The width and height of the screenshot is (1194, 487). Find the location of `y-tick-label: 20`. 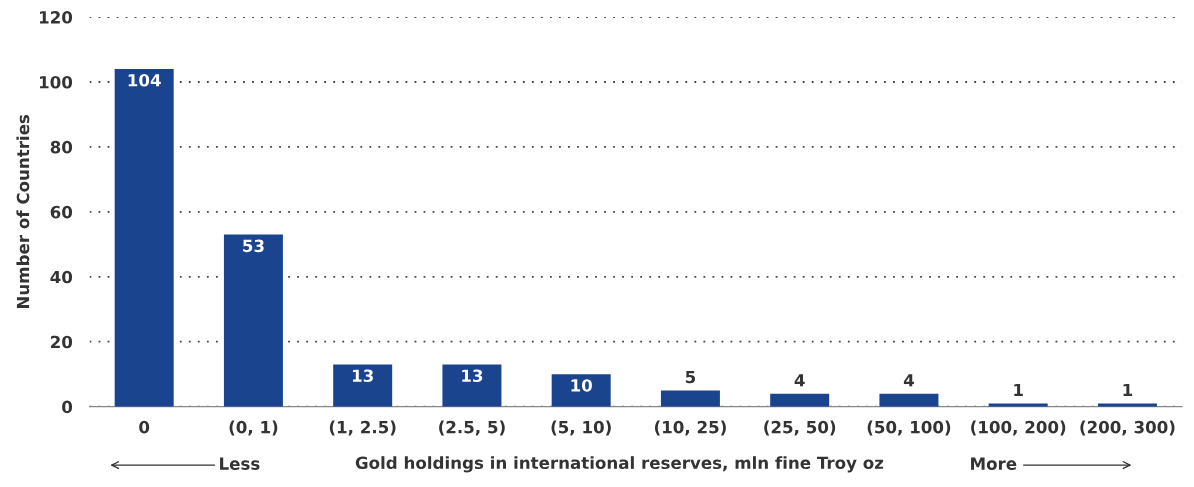

y-tick-label: 20 is located at coordinates (62, 342).